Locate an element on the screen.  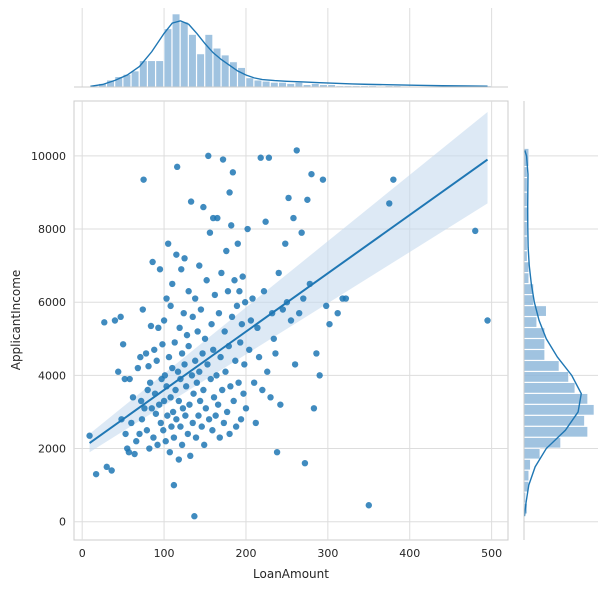
top-marginal is located at coordinates (291, 48).